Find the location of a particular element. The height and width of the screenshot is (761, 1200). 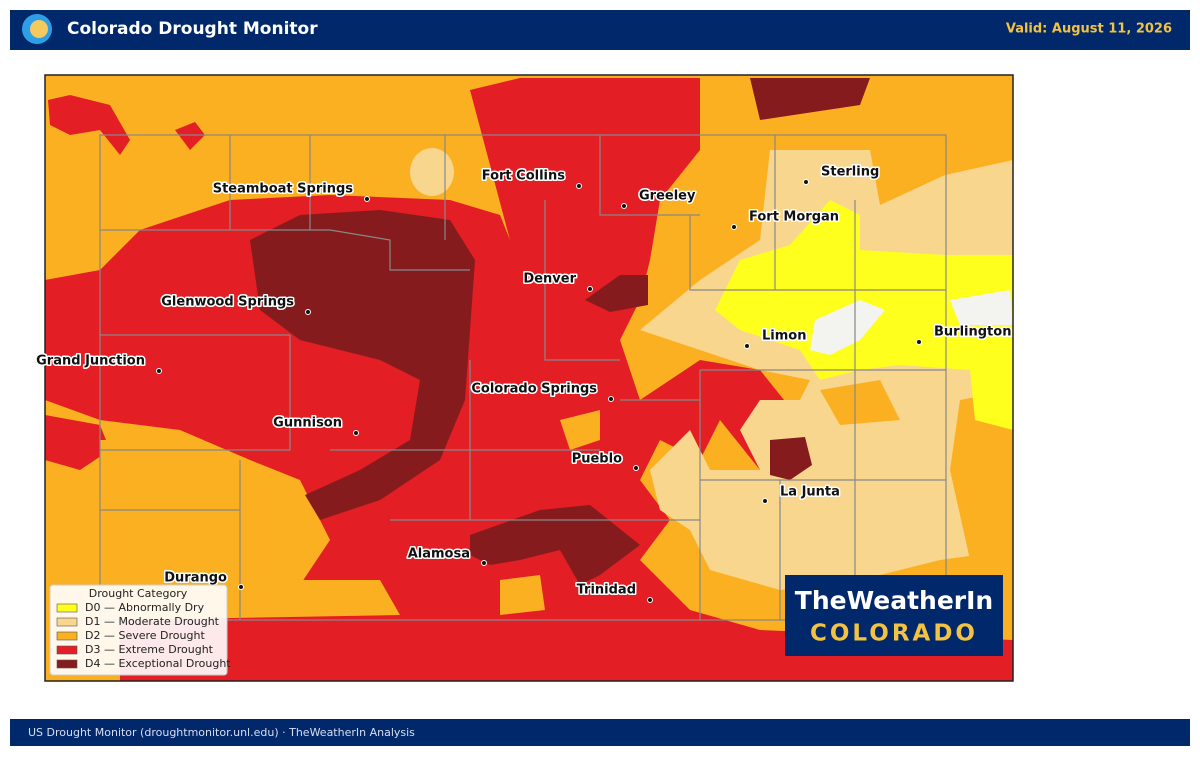

city-label: Durango is located at coordinates (195, 578).